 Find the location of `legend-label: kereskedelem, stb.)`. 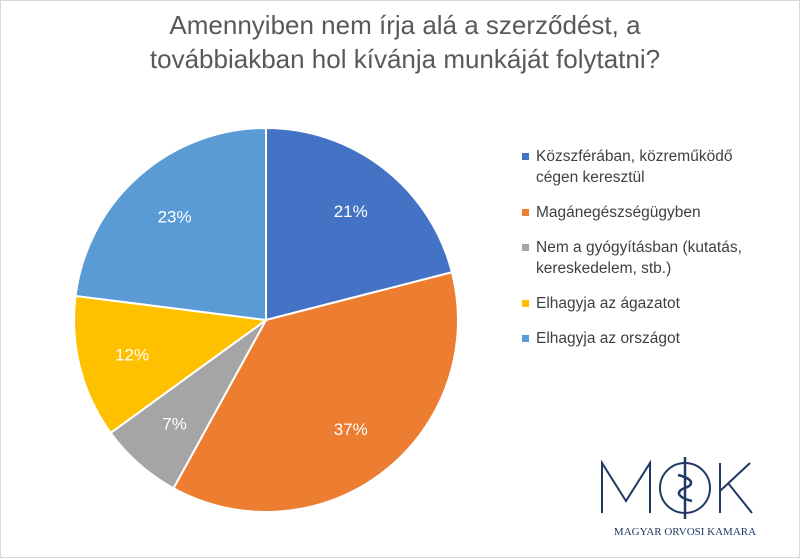

legend-label: kereskedelem, stb.) is located at coordinates (604, 268).